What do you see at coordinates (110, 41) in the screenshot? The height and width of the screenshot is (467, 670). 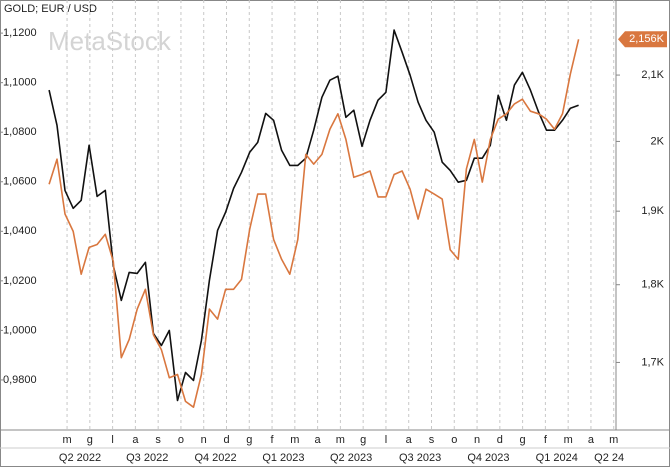 I see `watermark: MetaStock` at bounding box center [110, 41].